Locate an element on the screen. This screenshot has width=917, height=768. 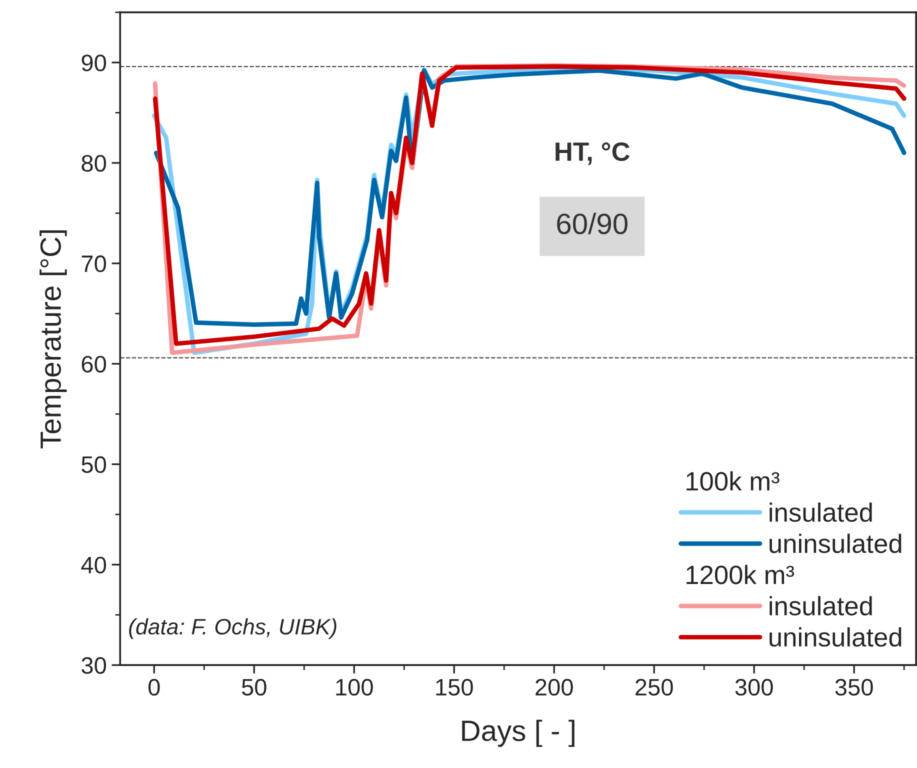
y-tick-label: 80 is located at coordinates (94, 163).